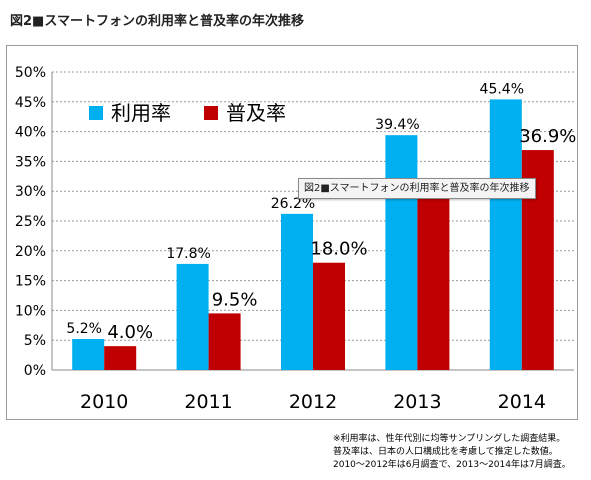 The width and height of the screenshot is (591, 480). Describe the element at coordinates (104, 402) in the screenshot. I see `x-tick-label: 2010` at that location.